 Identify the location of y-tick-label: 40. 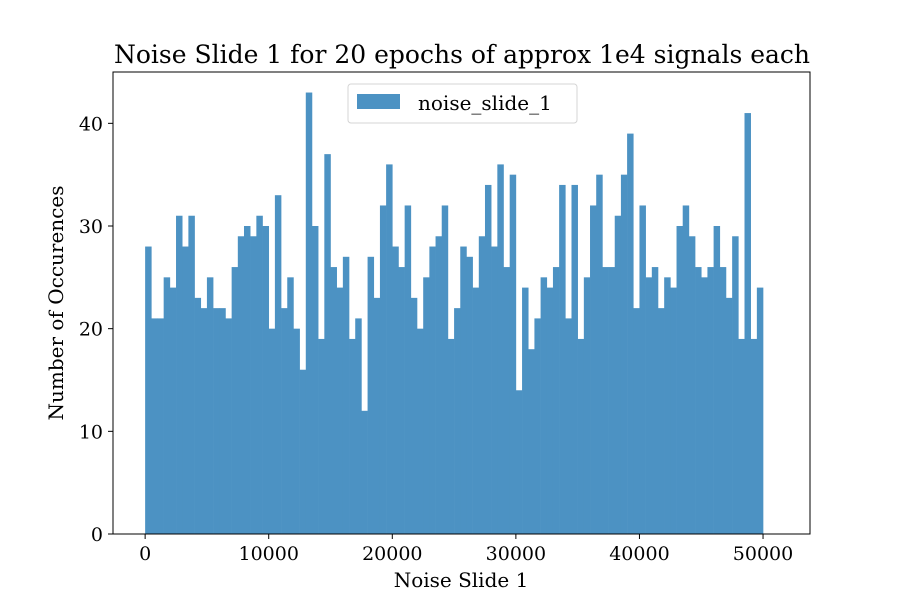
(91, 124).